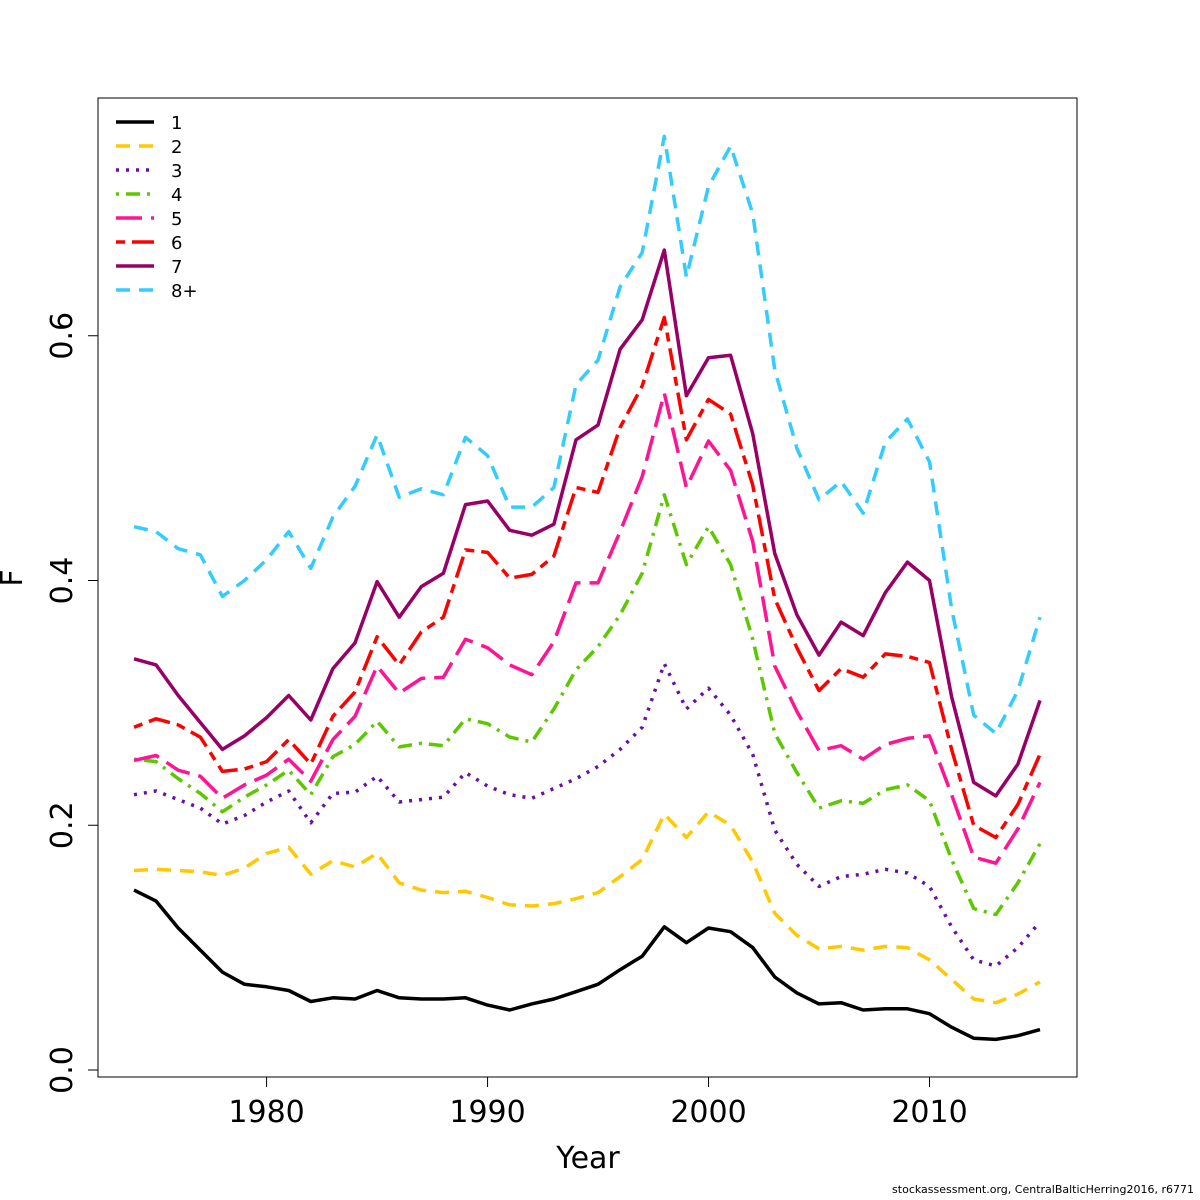 The height and width of the screenshot is (1200, 1200). I want to click on y-tick-label: 0.6, so click(62, 336).